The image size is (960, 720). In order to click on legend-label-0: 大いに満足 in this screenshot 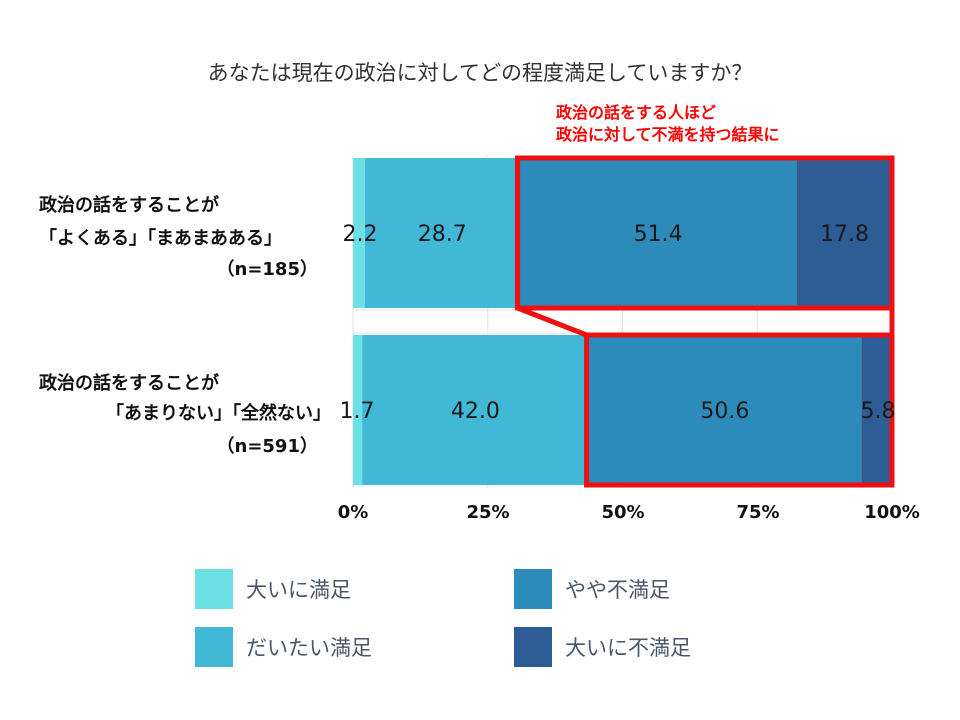, I will do `click(298, 590)`.